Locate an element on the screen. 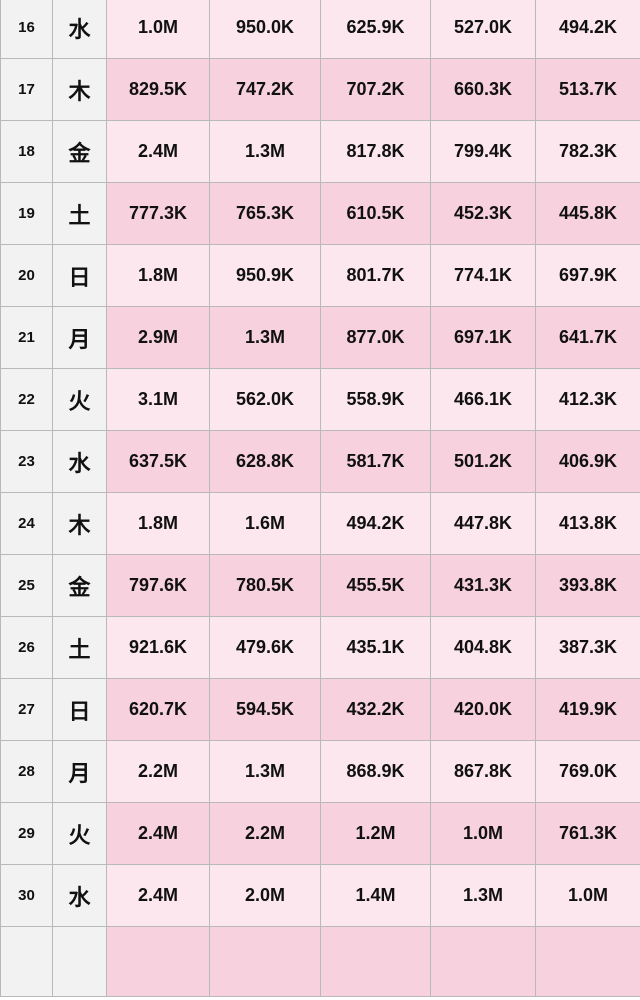 Image resolution: width=640 pixels, height=1000 pixels. value-cell: 797.6K is located at coordinates (158, 585).